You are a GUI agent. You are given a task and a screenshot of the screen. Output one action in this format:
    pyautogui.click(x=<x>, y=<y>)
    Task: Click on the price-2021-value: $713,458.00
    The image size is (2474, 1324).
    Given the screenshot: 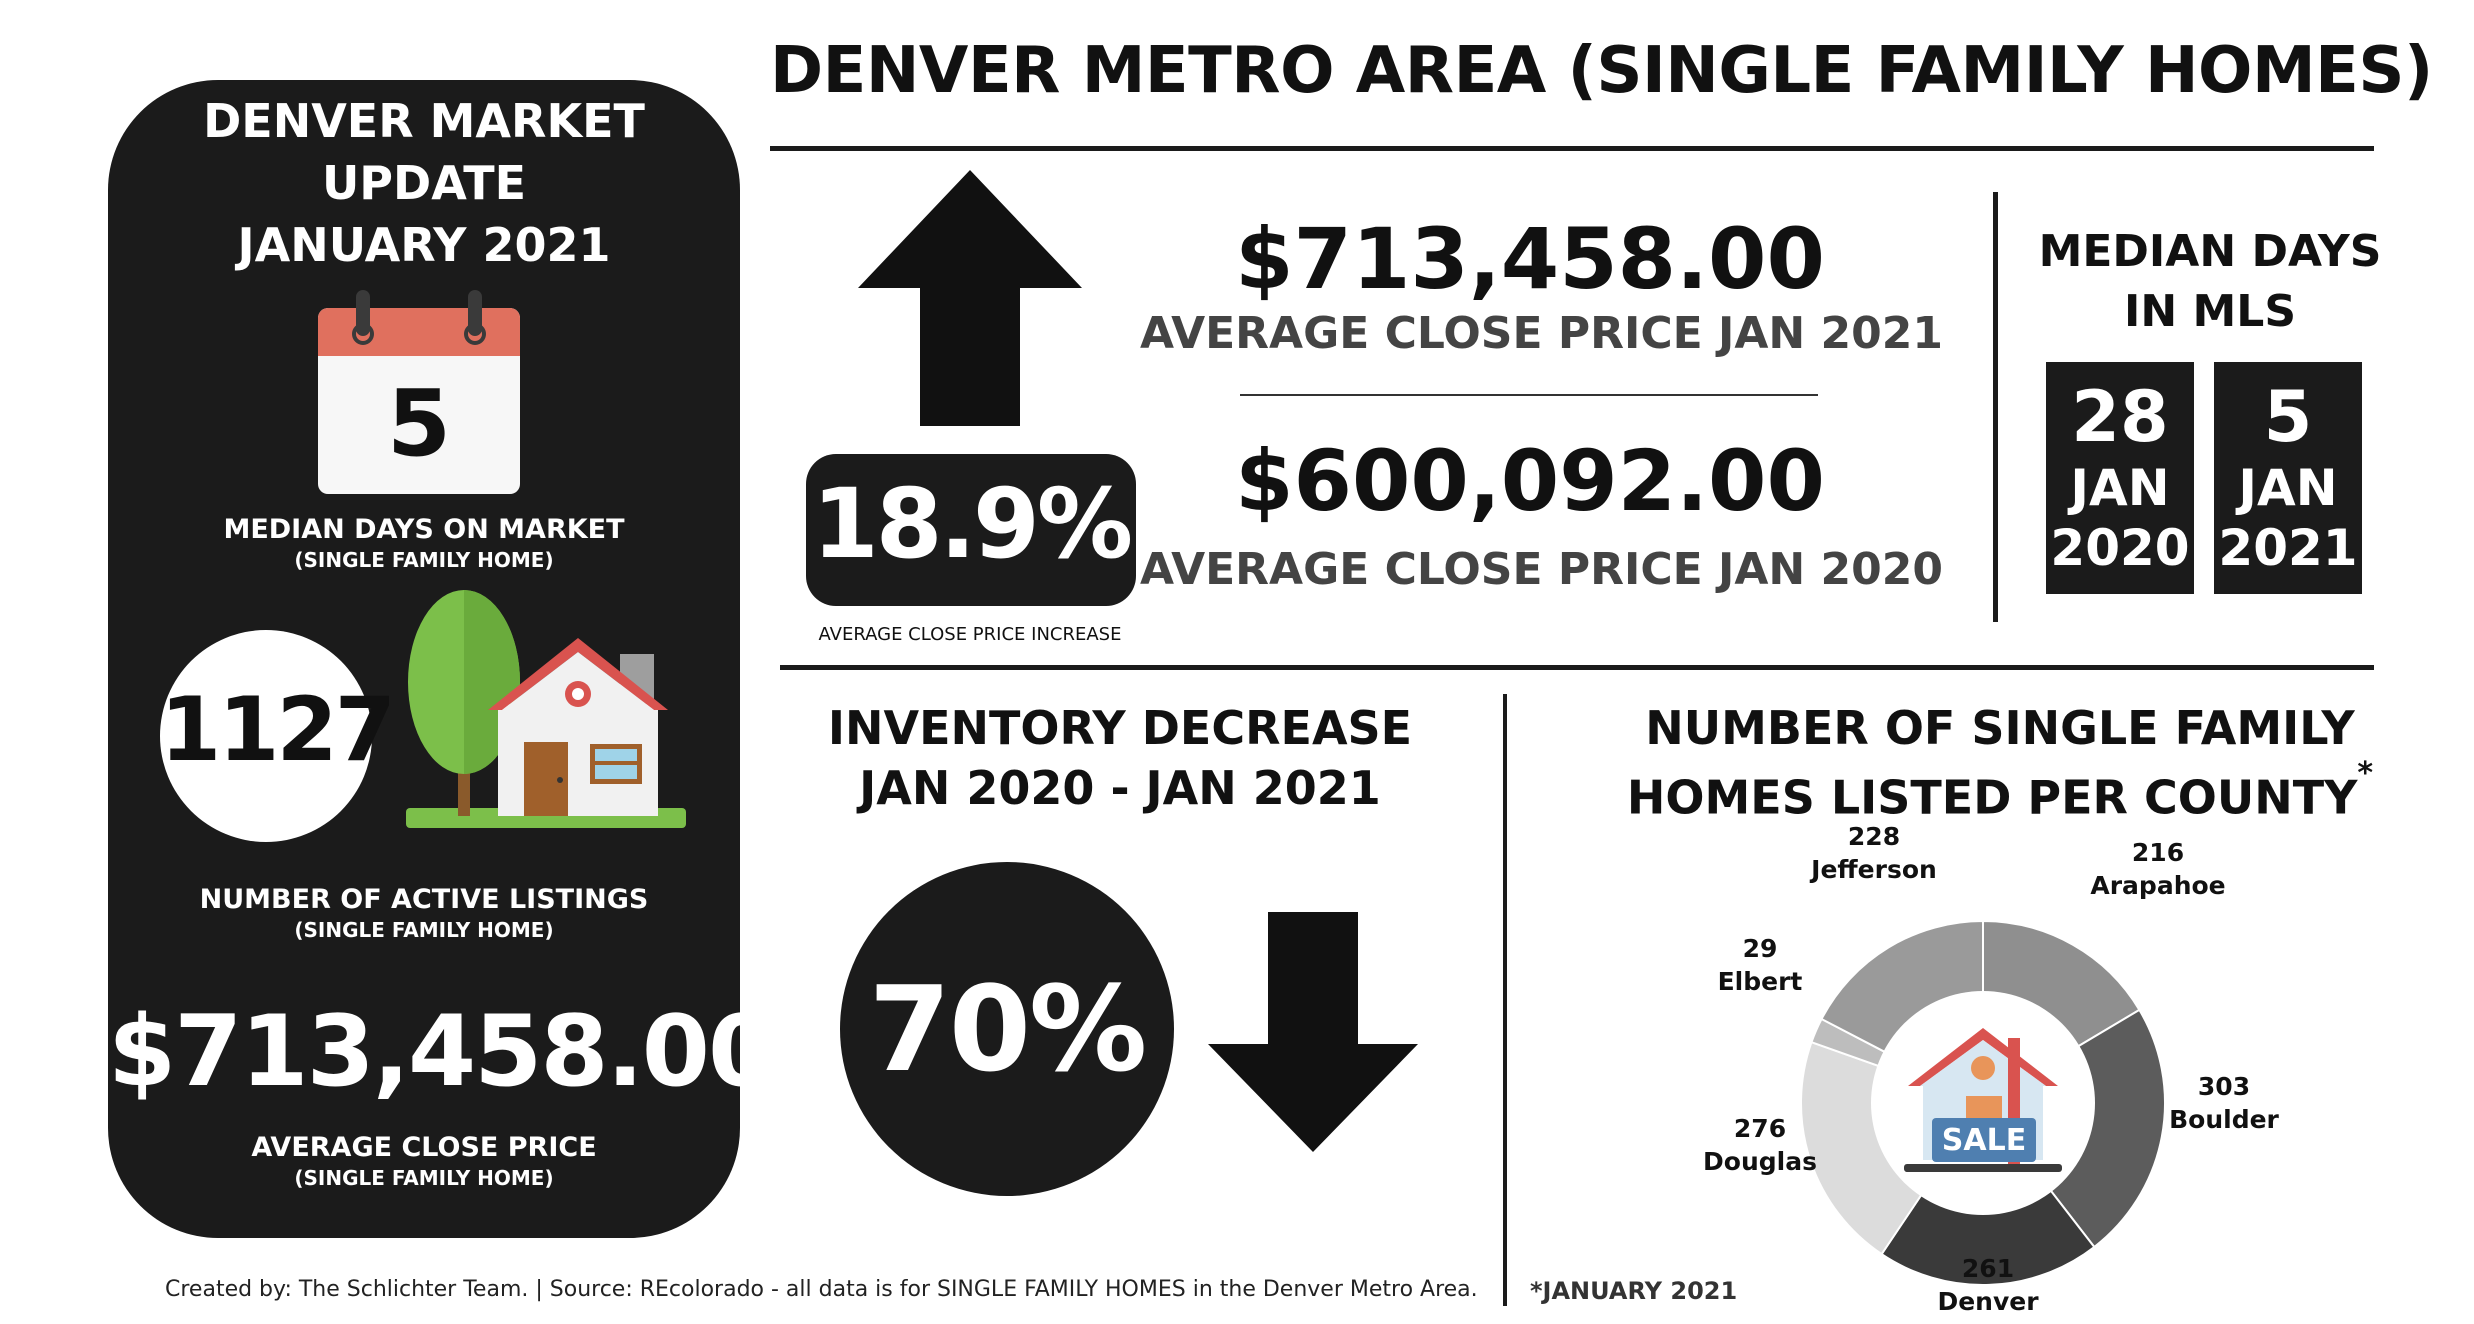 What is the action you would take?
    pyautogui.click(x=1530, y=259)
    